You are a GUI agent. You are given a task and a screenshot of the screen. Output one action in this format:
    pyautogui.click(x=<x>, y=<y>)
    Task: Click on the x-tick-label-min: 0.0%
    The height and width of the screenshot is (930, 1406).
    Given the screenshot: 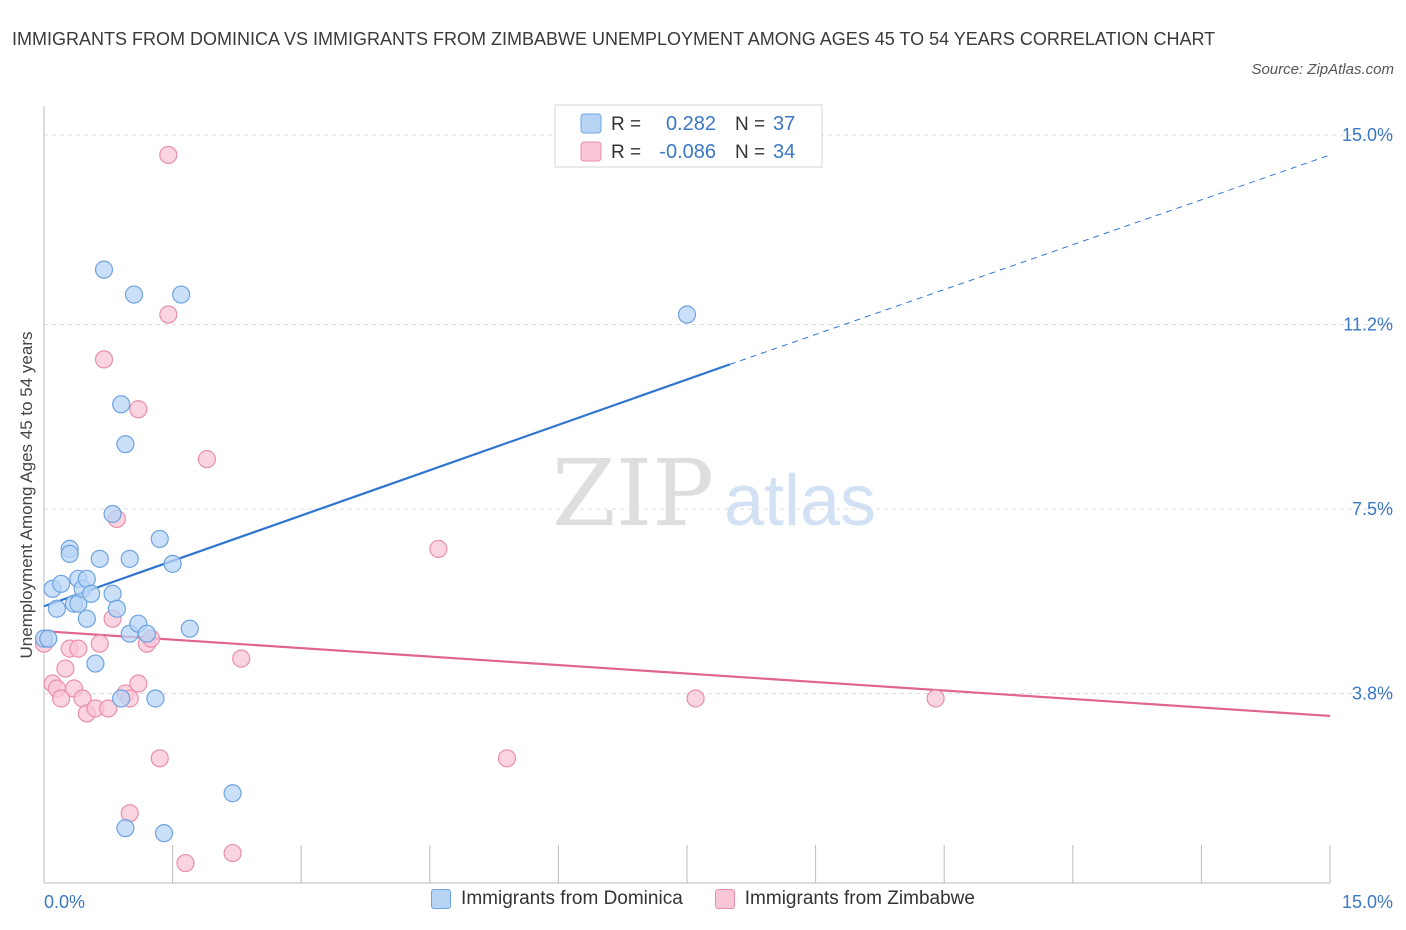 What is the action you would take?
    pyautogui.click(x=64, y=902)
    